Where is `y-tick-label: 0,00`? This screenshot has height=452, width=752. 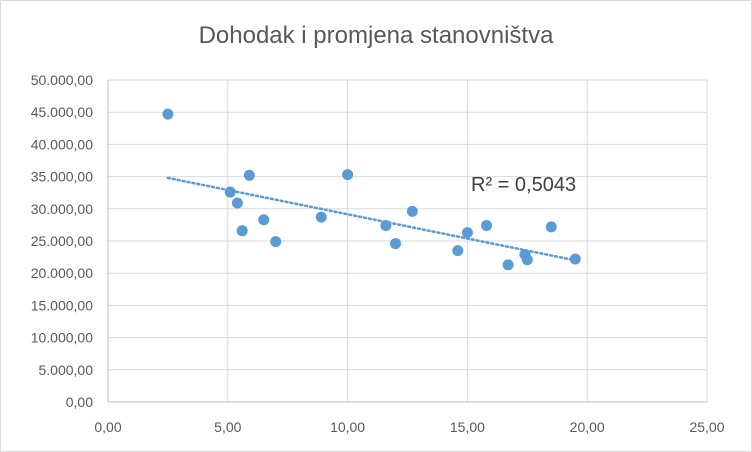 y-tick-label: 0,00 is located at coordinates (79, 402).